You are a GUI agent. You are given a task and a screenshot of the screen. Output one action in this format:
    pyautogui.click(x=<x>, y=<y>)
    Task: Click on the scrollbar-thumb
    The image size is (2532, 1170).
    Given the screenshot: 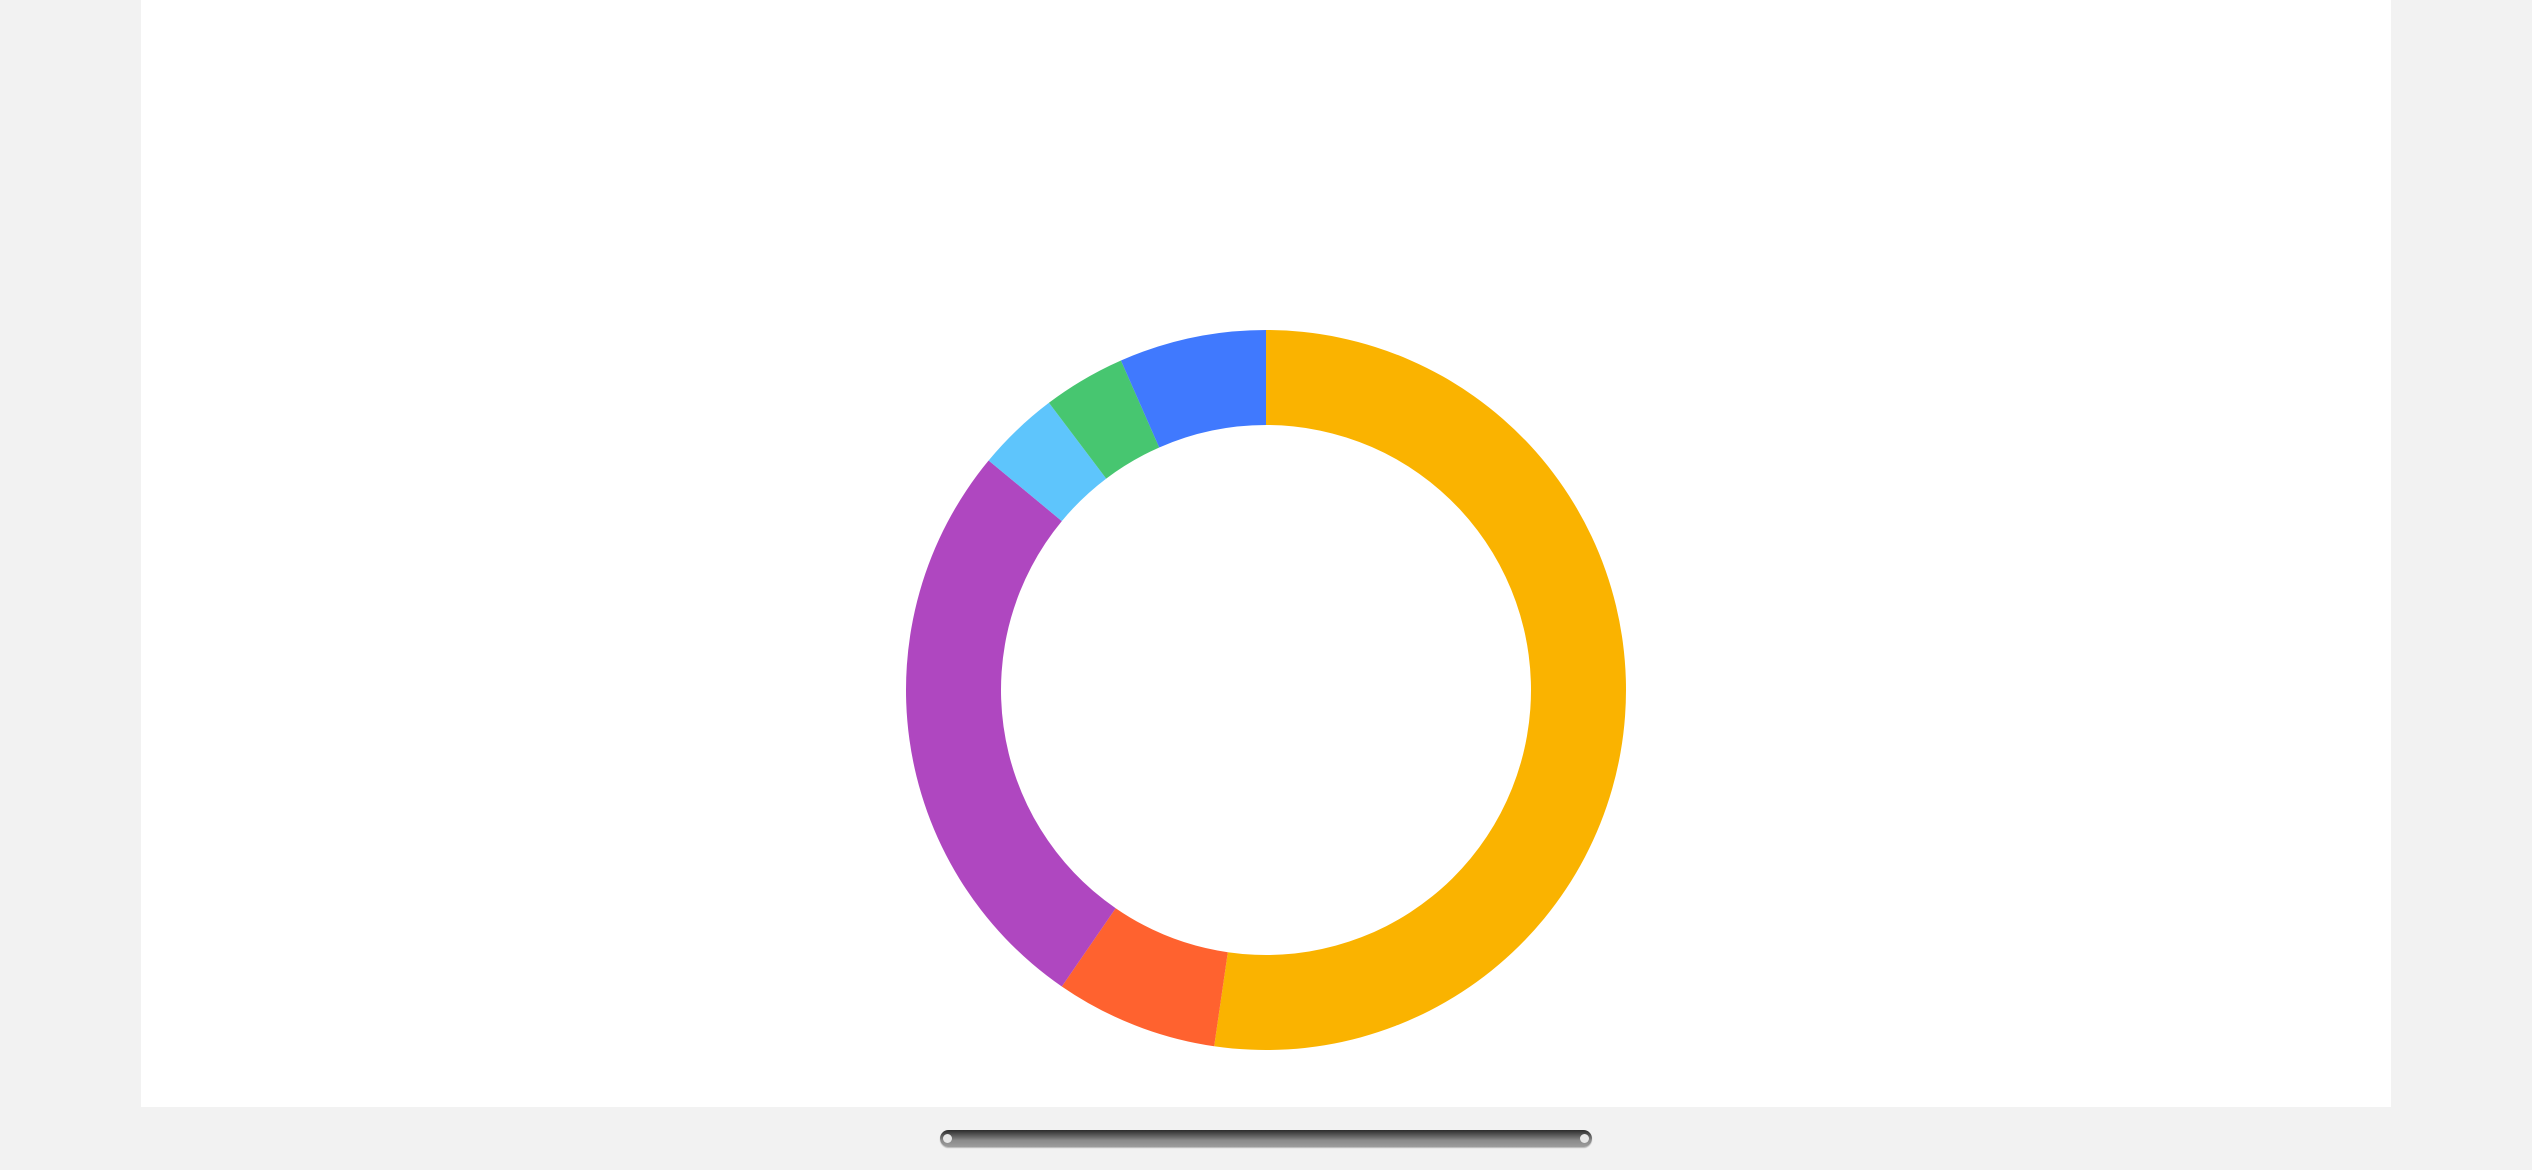 What is the action you would take?
    pyautogui.click(x=1266, y=1138)
    